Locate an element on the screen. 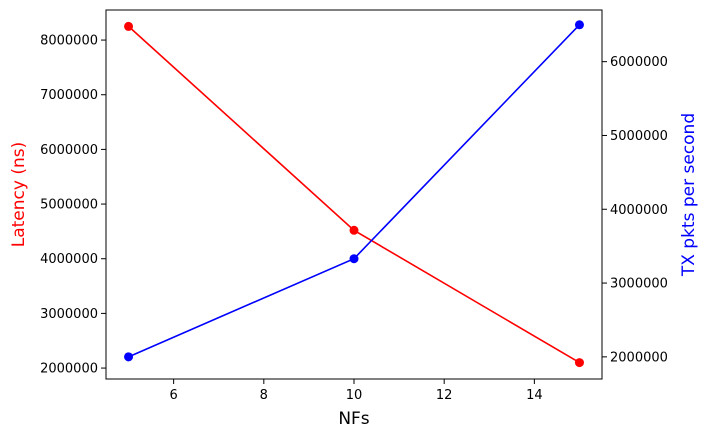  y-right-axis-title: TX pkts per second is located at coordinates (689, 195).